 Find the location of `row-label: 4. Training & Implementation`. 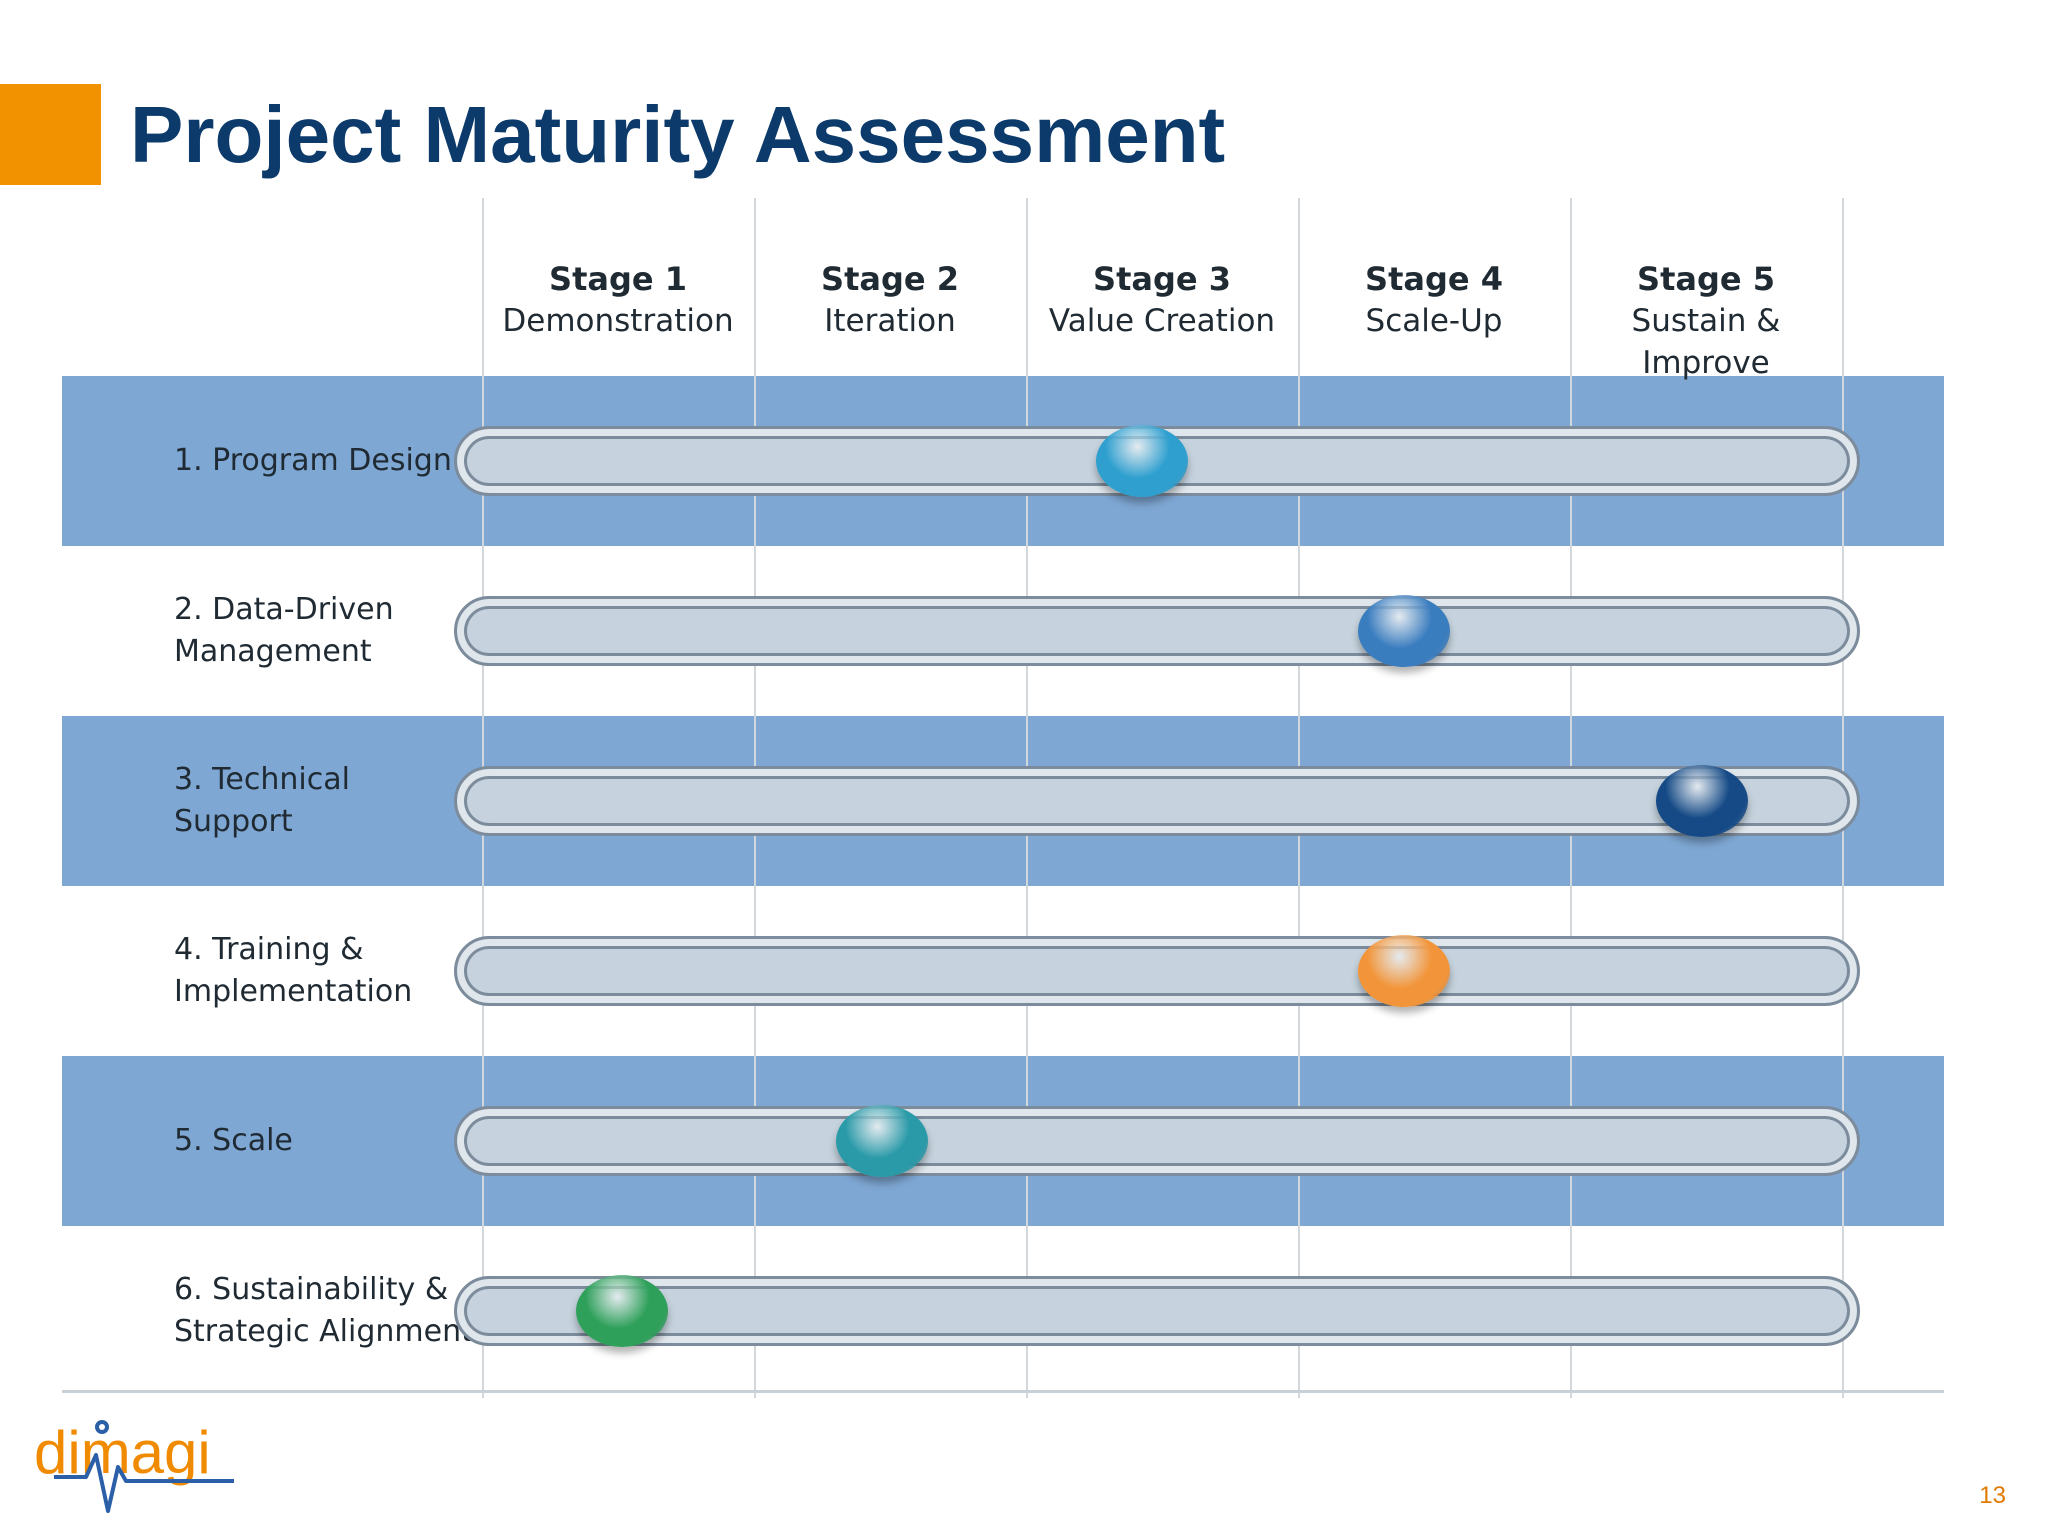

row-label: 4. Training & Implementation is located at coordinates (293, 970).